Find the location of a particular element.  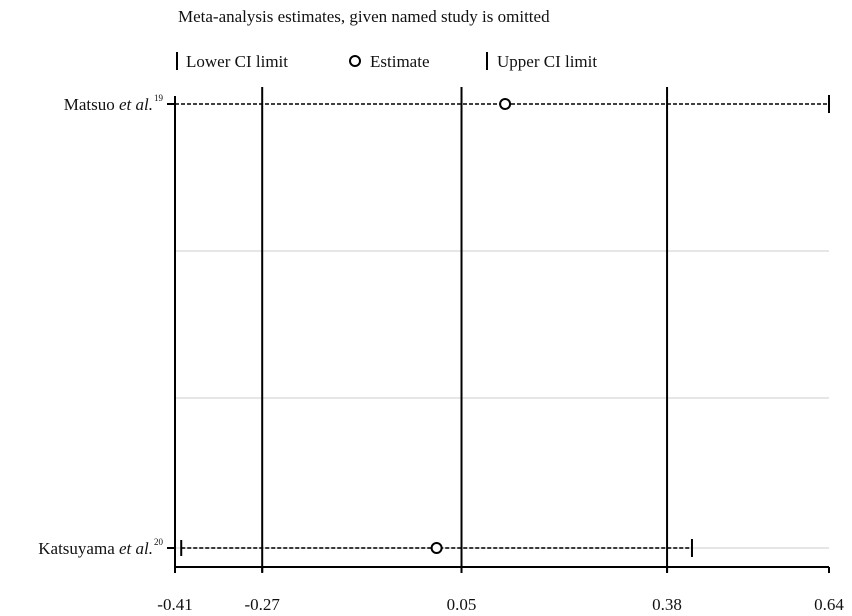

x-tick-label: 0.64 is located at coordinates (829, 604).